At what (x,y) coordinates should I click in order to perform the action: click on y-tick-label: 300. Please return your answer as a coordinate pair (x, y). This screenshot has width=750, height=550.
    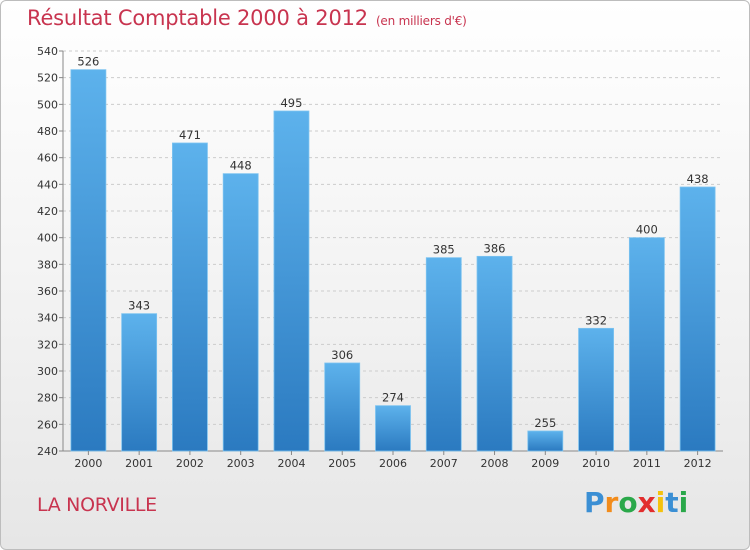
    Looking at the image, I should click on (47, 371).